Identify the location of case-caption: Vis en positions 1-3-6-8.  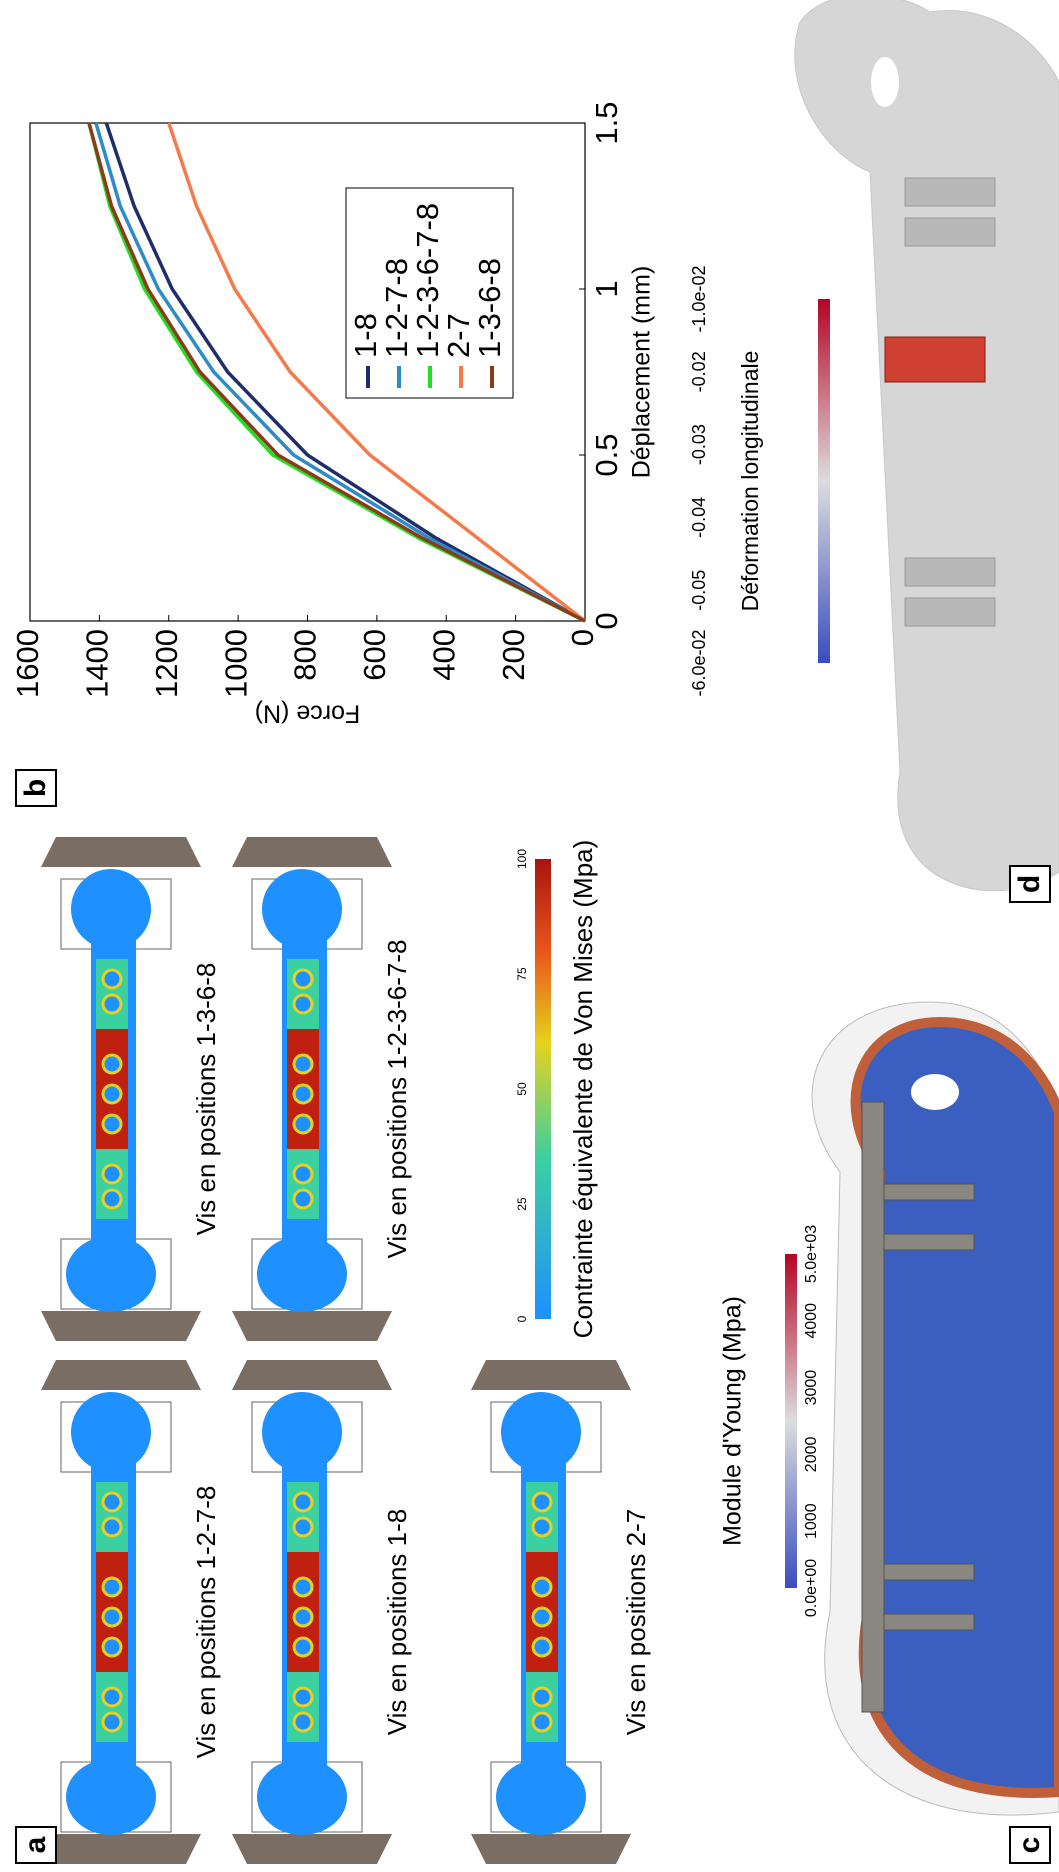
(206, 1099).